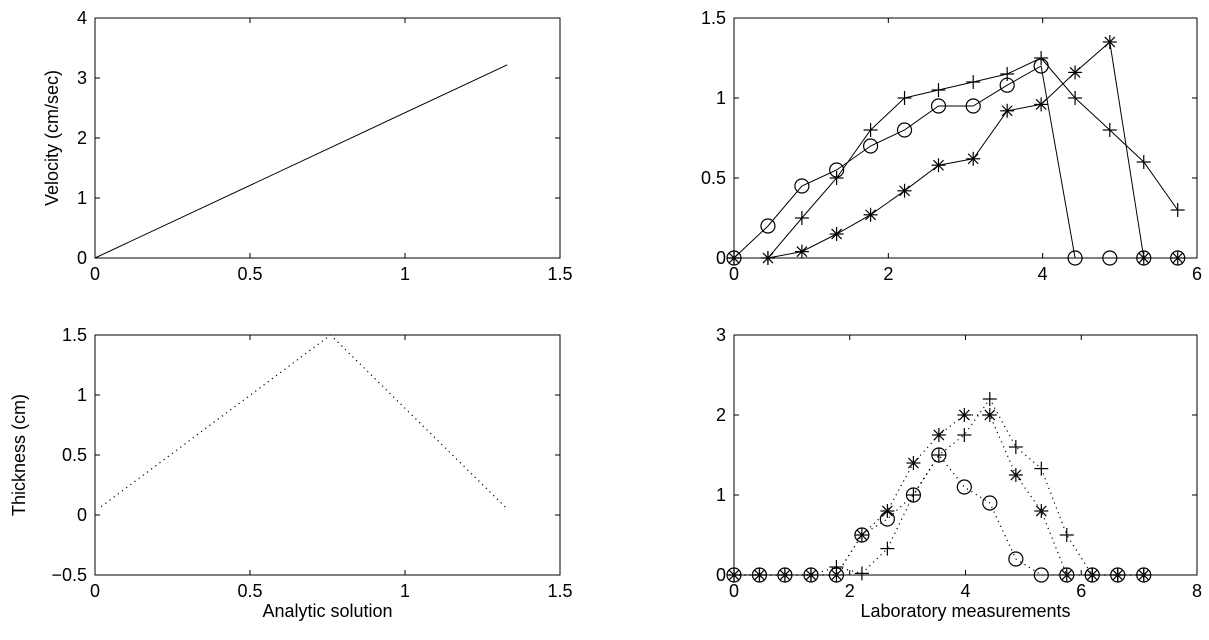 This screenshot has height=640, width=1209. I want to click on y-tick-label: 3, so click(721, 335).